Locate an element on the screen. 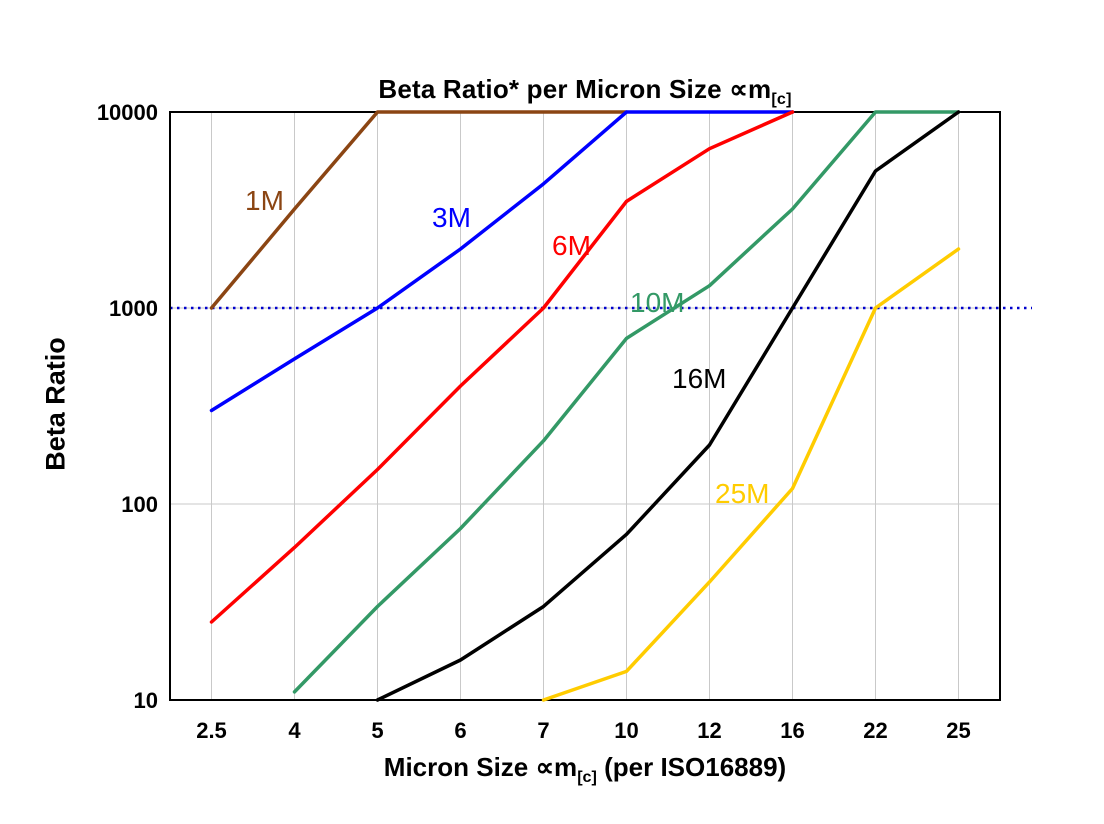 The image size is (1104, 824). x-tick-label-6: 6 is located at coordinates (460, 730).